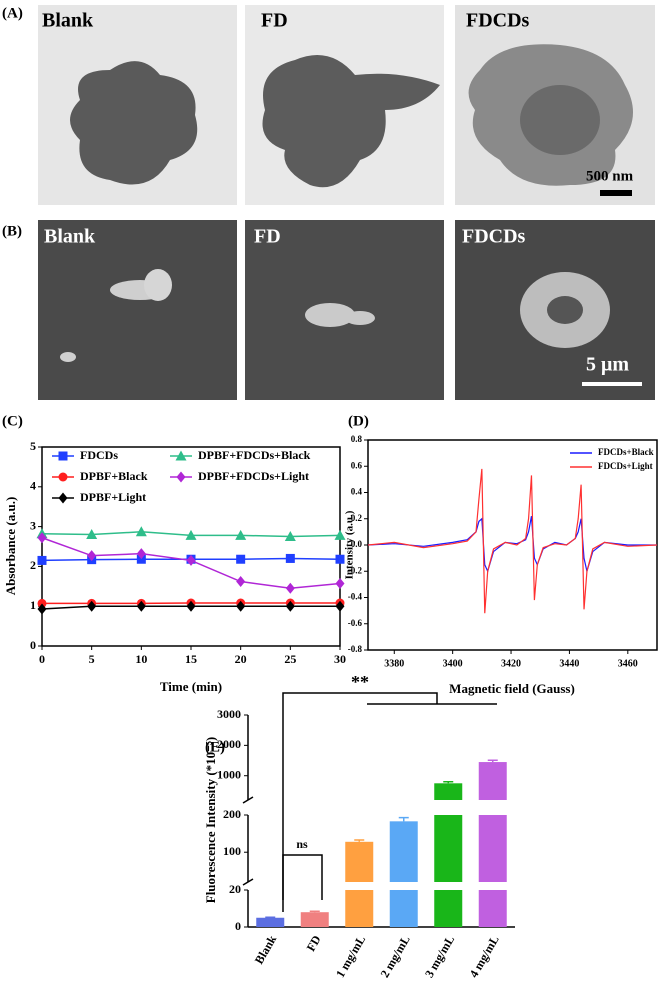 The image size is (660, 990). What do you see at coordinates (114, 476) in the screenshot?
I see `legend-label: DPBF+Black` at bounding box center [114, 476].